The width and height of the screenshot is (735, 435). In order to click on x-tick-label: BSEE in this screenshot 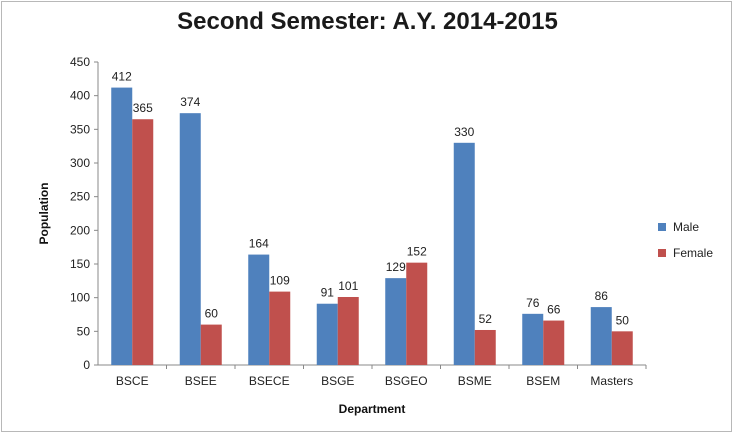, I will do `click(201, 381)`.